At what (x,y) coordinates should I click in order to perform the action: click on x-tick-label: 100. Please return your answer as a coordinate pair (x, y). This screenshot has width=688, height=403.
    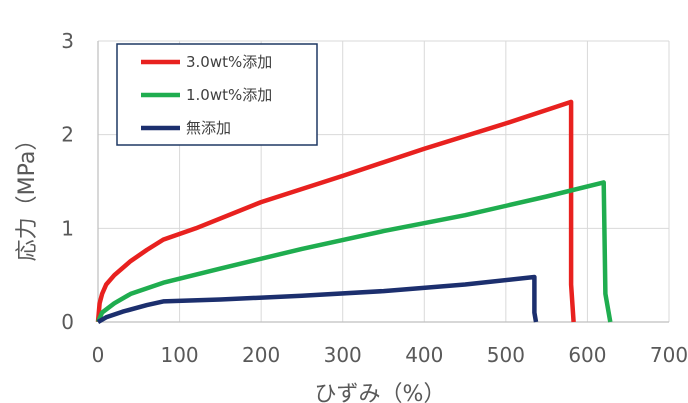
    Looking at the image, I should click on (179, 355).